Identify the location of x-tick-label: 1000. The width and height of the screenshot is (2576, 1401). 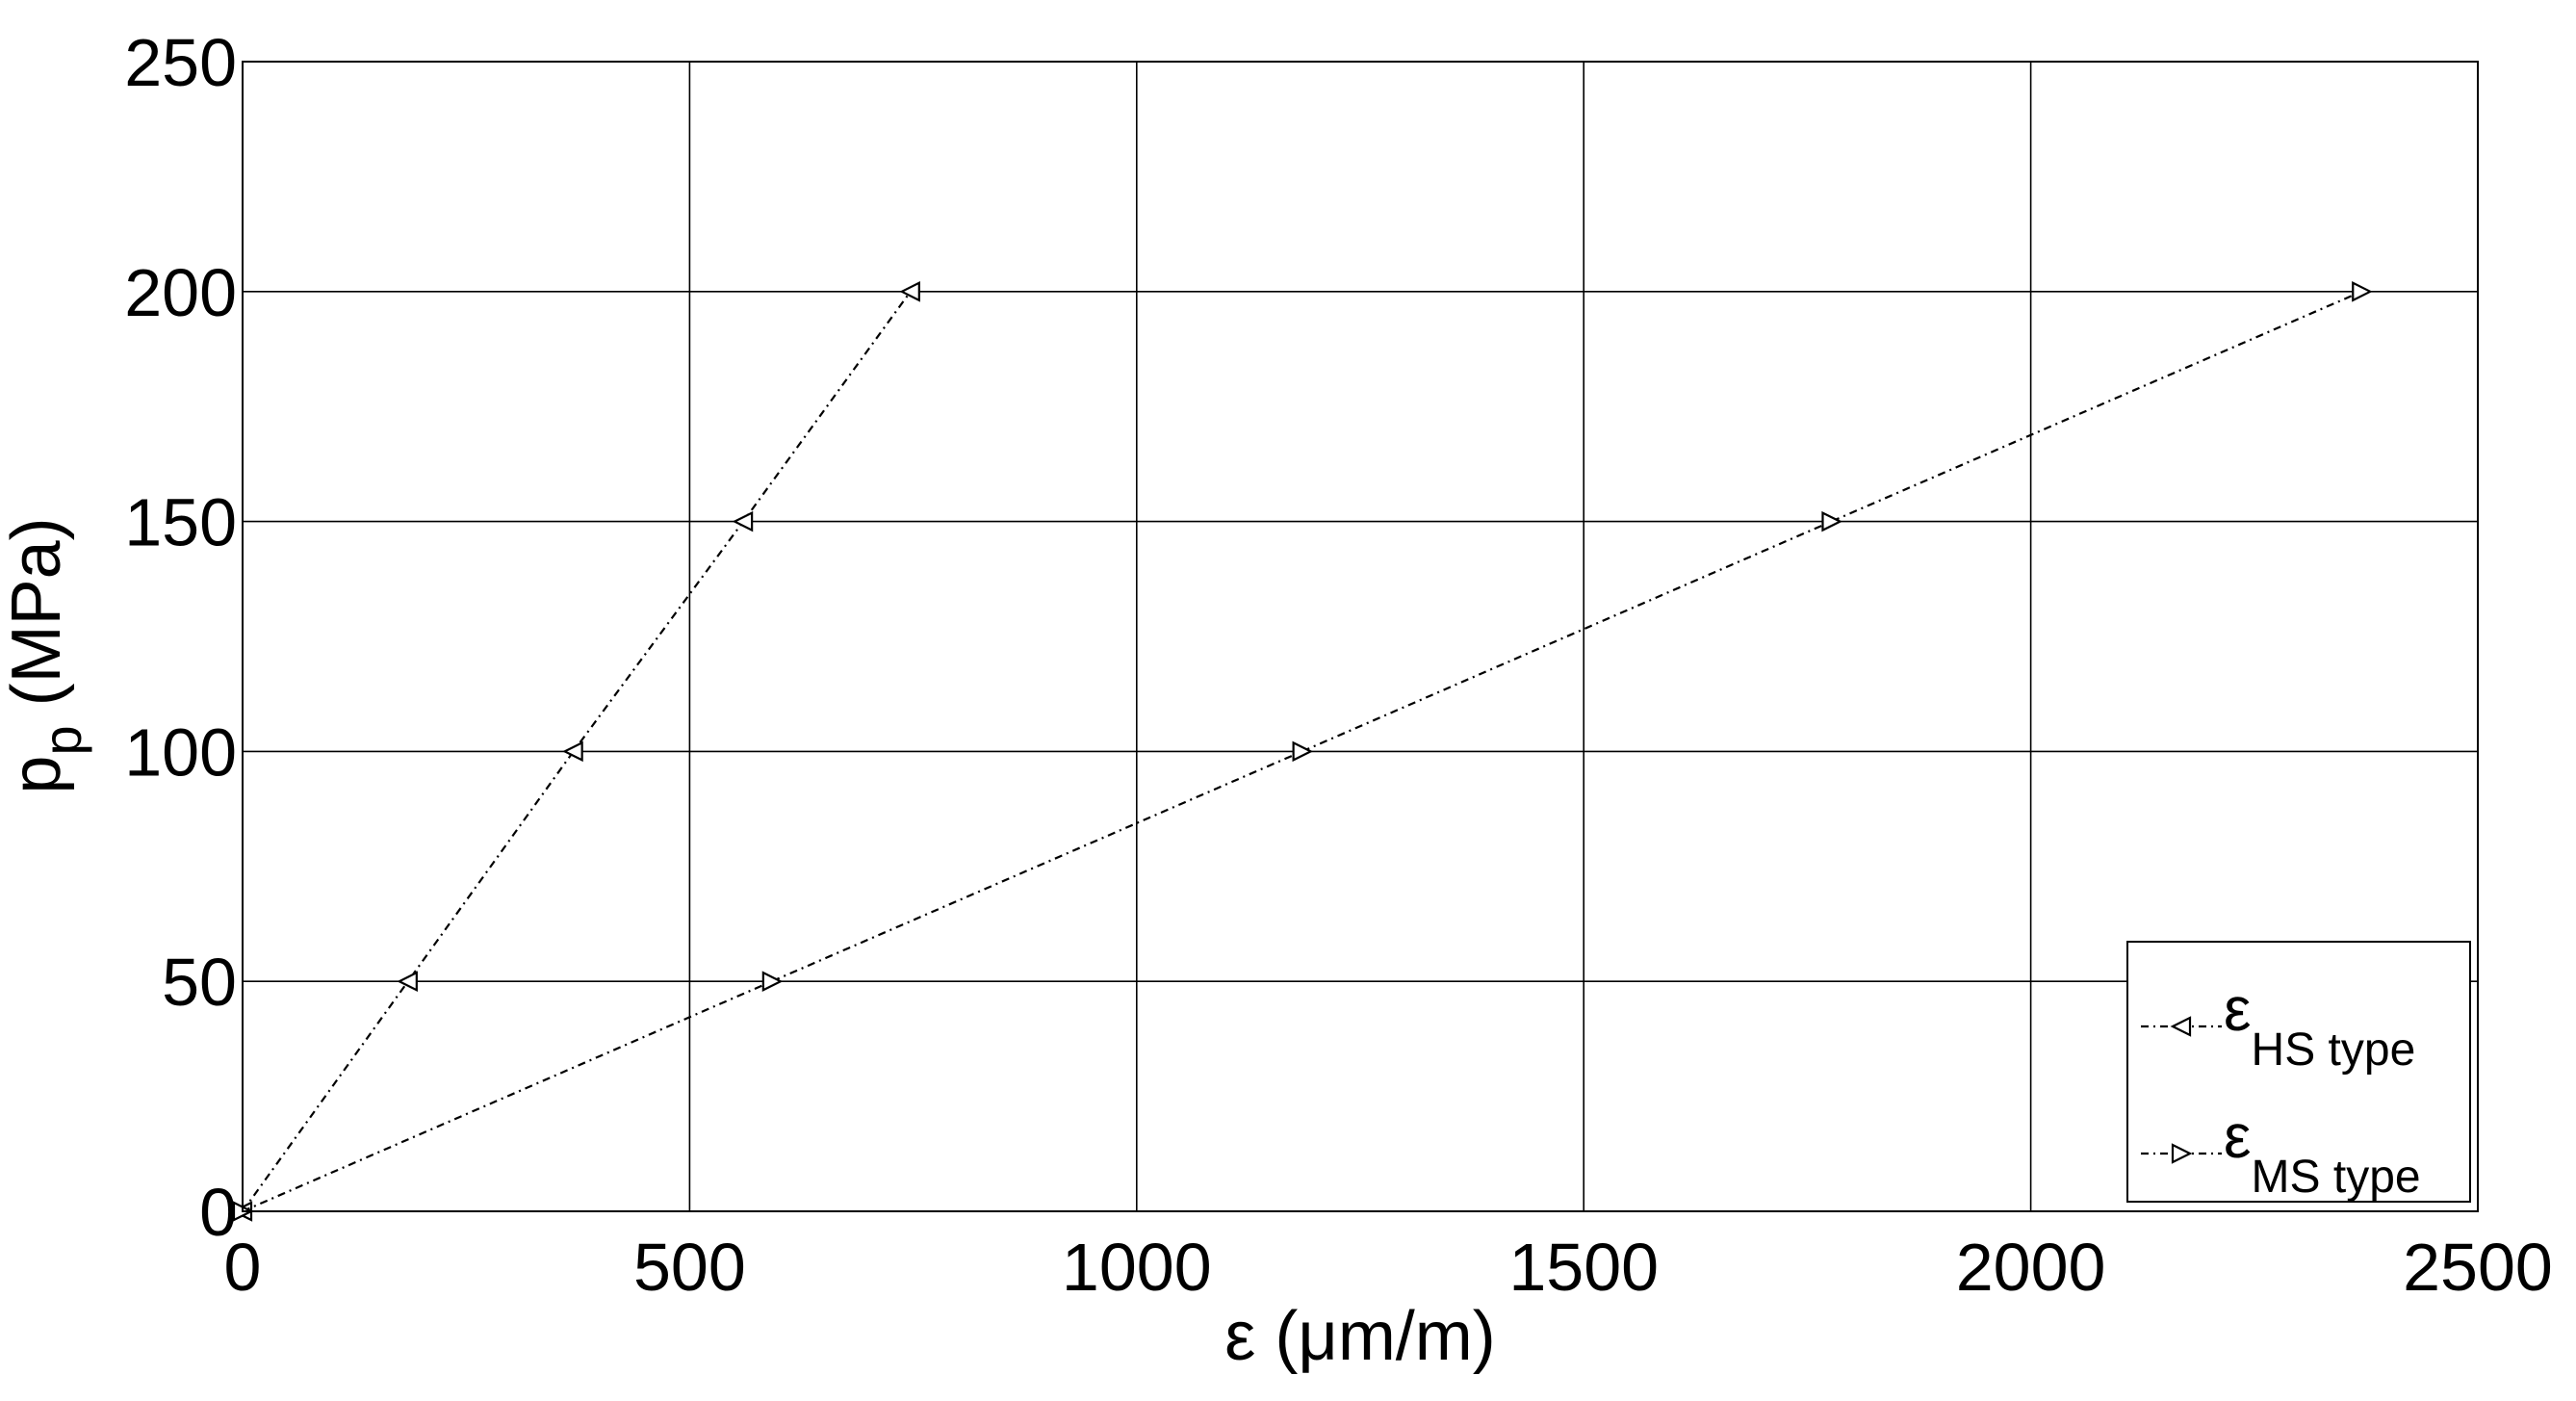
(1137, 1268).